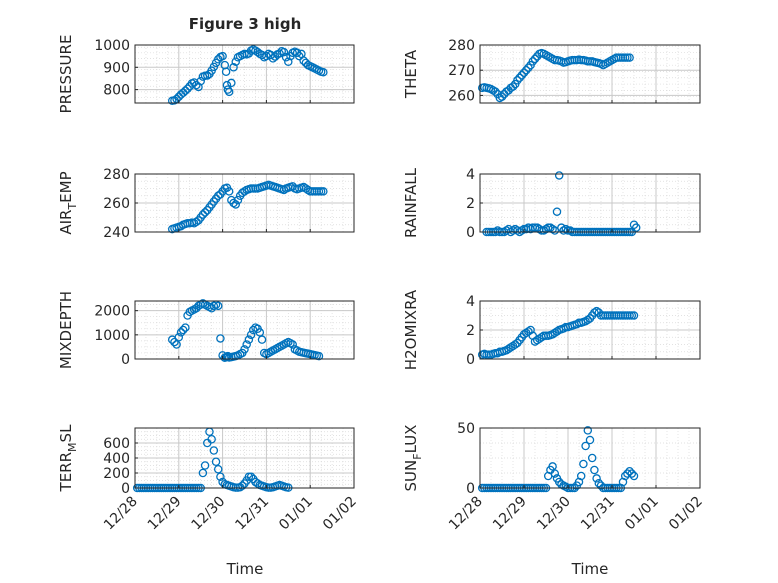  What do you see at coordinates (461, 71) in the screenshot?
I see `y-tick-label: 270` at bounding box center [461, 71].